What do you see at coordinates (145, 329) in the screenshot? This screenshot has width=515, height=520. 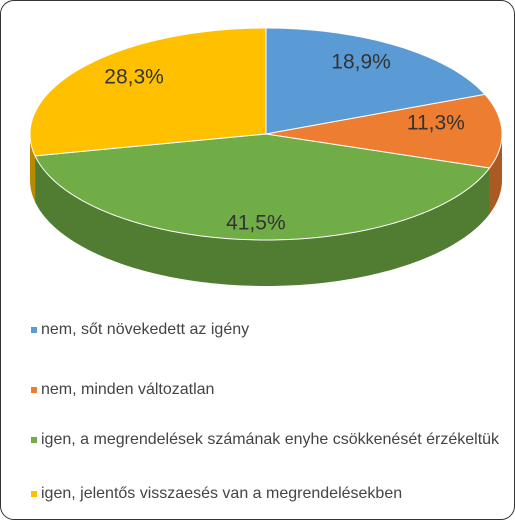 I see `legend-label: nem, sőt növekedett az igény` at bounding box center [145, 329].